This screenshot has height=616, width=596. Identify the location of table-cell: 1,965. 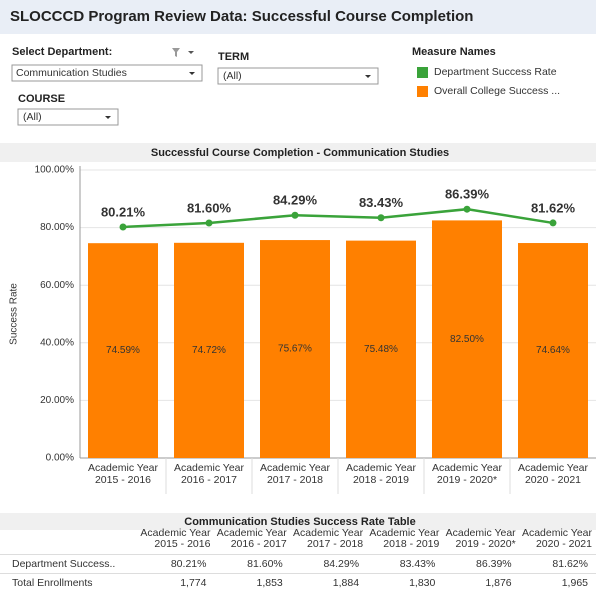
(557, 582).